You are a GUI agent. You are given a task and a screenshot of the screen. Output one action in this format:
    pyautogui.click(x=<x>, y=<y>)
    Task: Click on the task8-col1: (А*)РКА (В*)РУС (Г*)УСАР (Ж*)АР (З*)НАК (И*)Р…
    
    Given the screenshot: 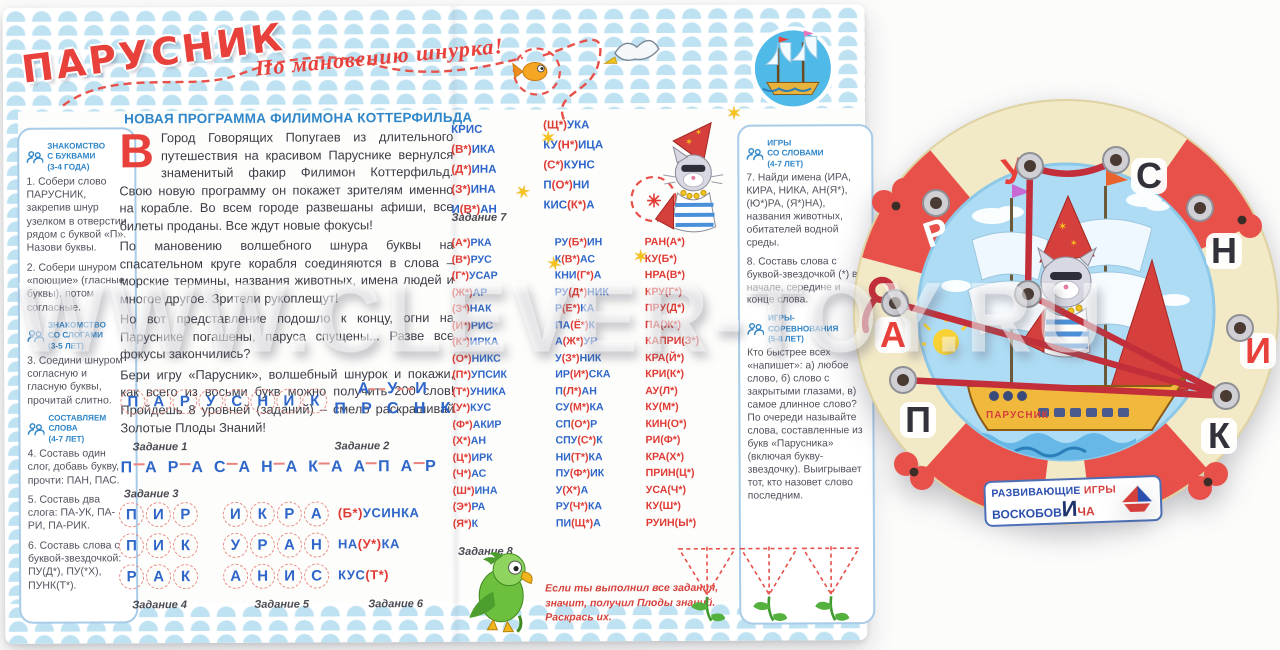 What is the action you would take?
    pyautogui.click(x=480, y=383)
    